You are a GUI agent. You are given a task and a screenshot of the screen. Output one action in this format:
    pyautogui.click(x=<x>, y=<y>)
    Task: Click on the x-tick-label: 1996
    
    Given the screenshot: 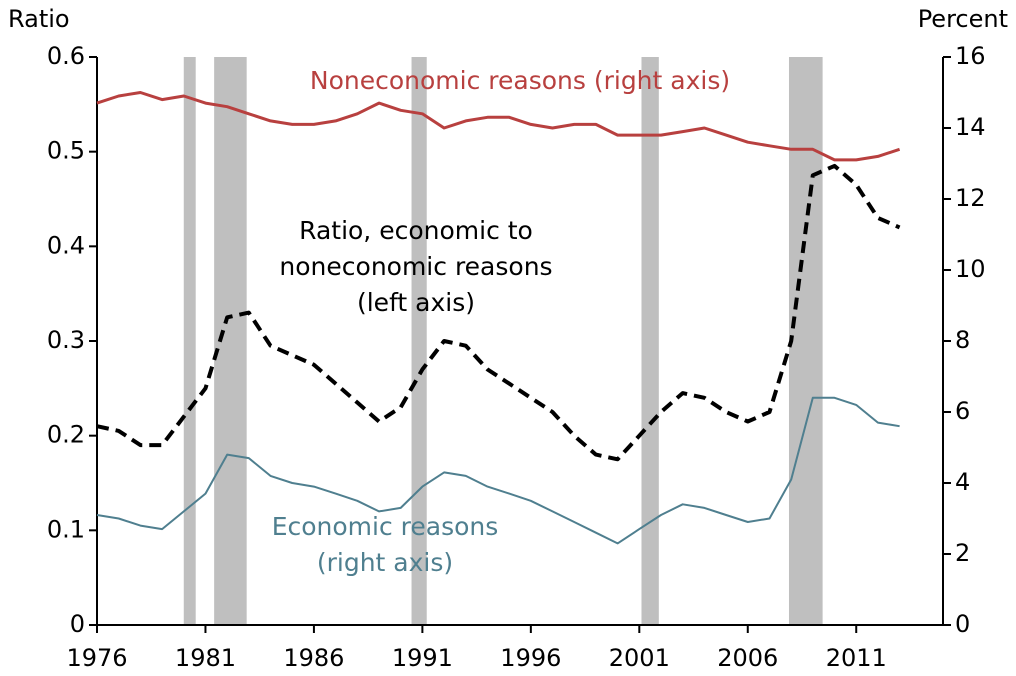 What is the action you would take?
    pyautogui.click(x=530, y=658)
    